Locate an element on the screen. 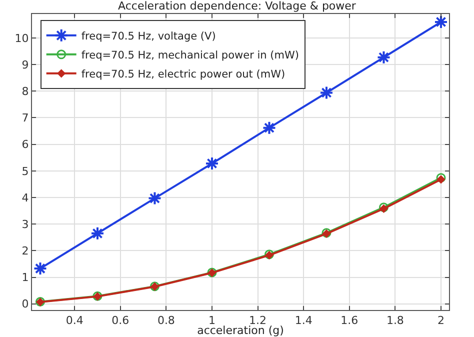 The image size is (474, 337). x-tick-label: 2 is located at coordinates (440, 321).